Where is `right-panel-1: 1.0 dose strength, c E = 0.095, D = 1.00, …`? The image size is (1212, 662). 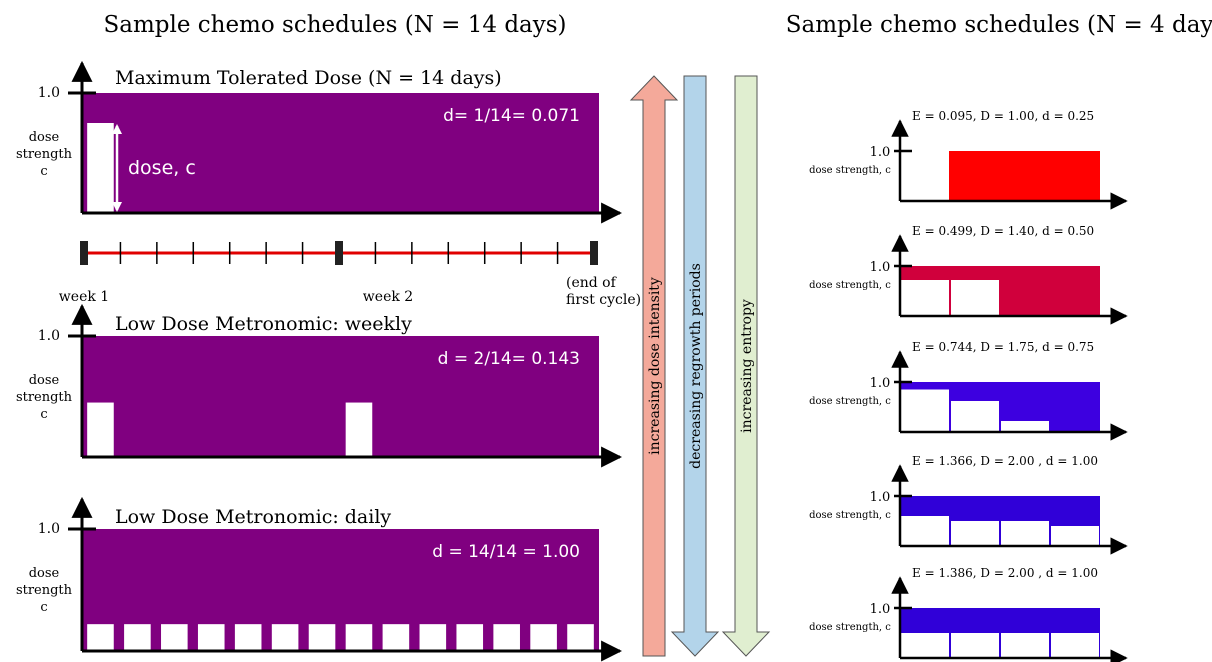
right-panel-1: 1.0 dose strength, c E = 0.095, D = 1.00, … is located at coordinates (968, 159).